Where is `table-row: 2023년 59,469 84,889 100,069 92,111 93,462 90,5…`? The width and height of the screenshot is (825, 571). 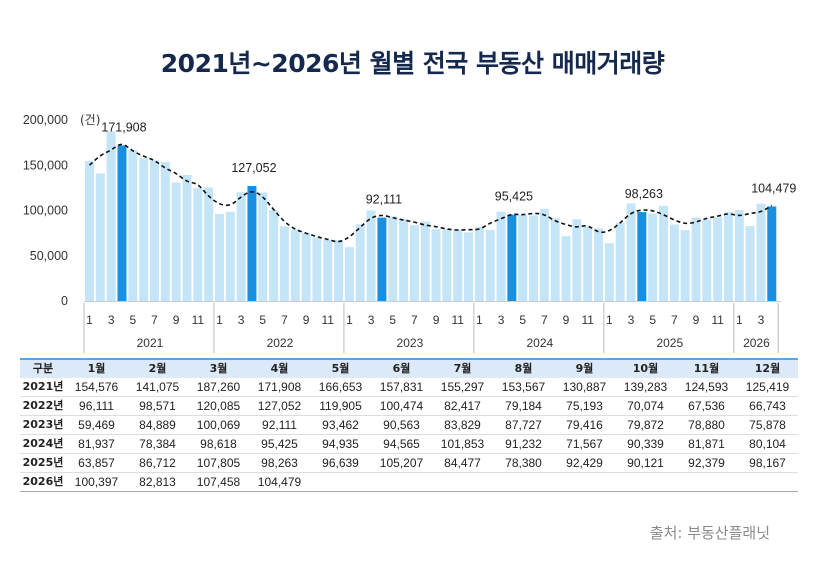 table-row: 2023년 59,469 84,889 100,069 92,111 93,462 90,5… is located at coordinates (409, 425).